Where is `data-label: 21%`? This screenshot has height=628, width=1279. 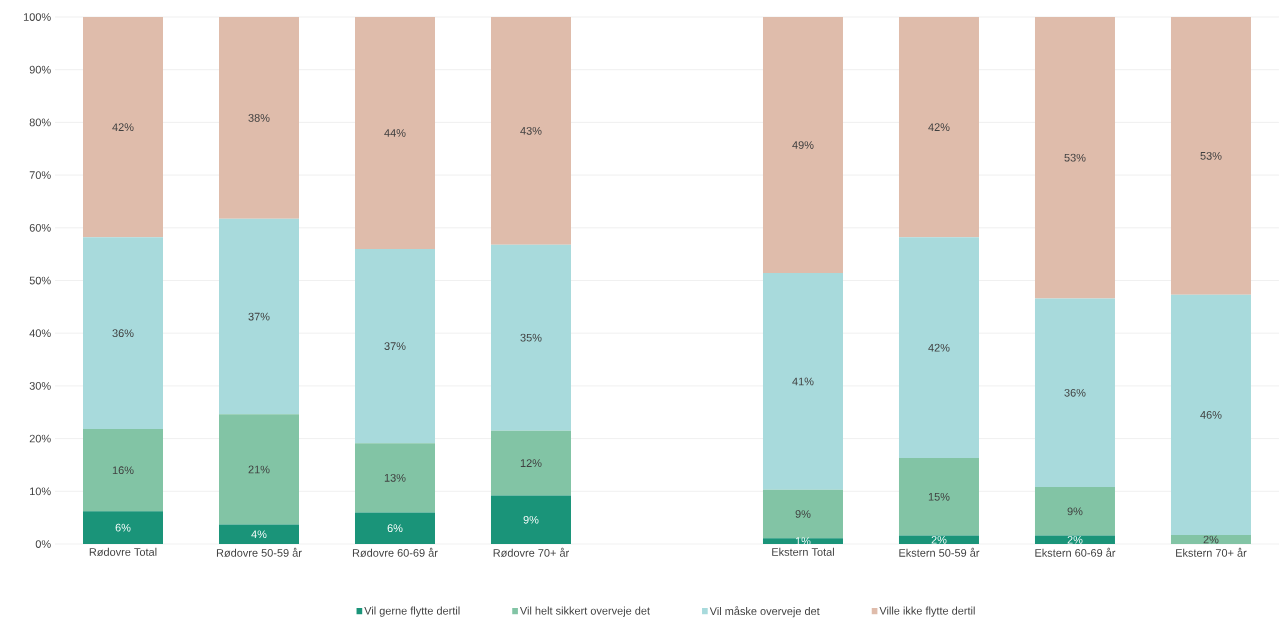 data-label: 21% is located at coordinates (259, 469).